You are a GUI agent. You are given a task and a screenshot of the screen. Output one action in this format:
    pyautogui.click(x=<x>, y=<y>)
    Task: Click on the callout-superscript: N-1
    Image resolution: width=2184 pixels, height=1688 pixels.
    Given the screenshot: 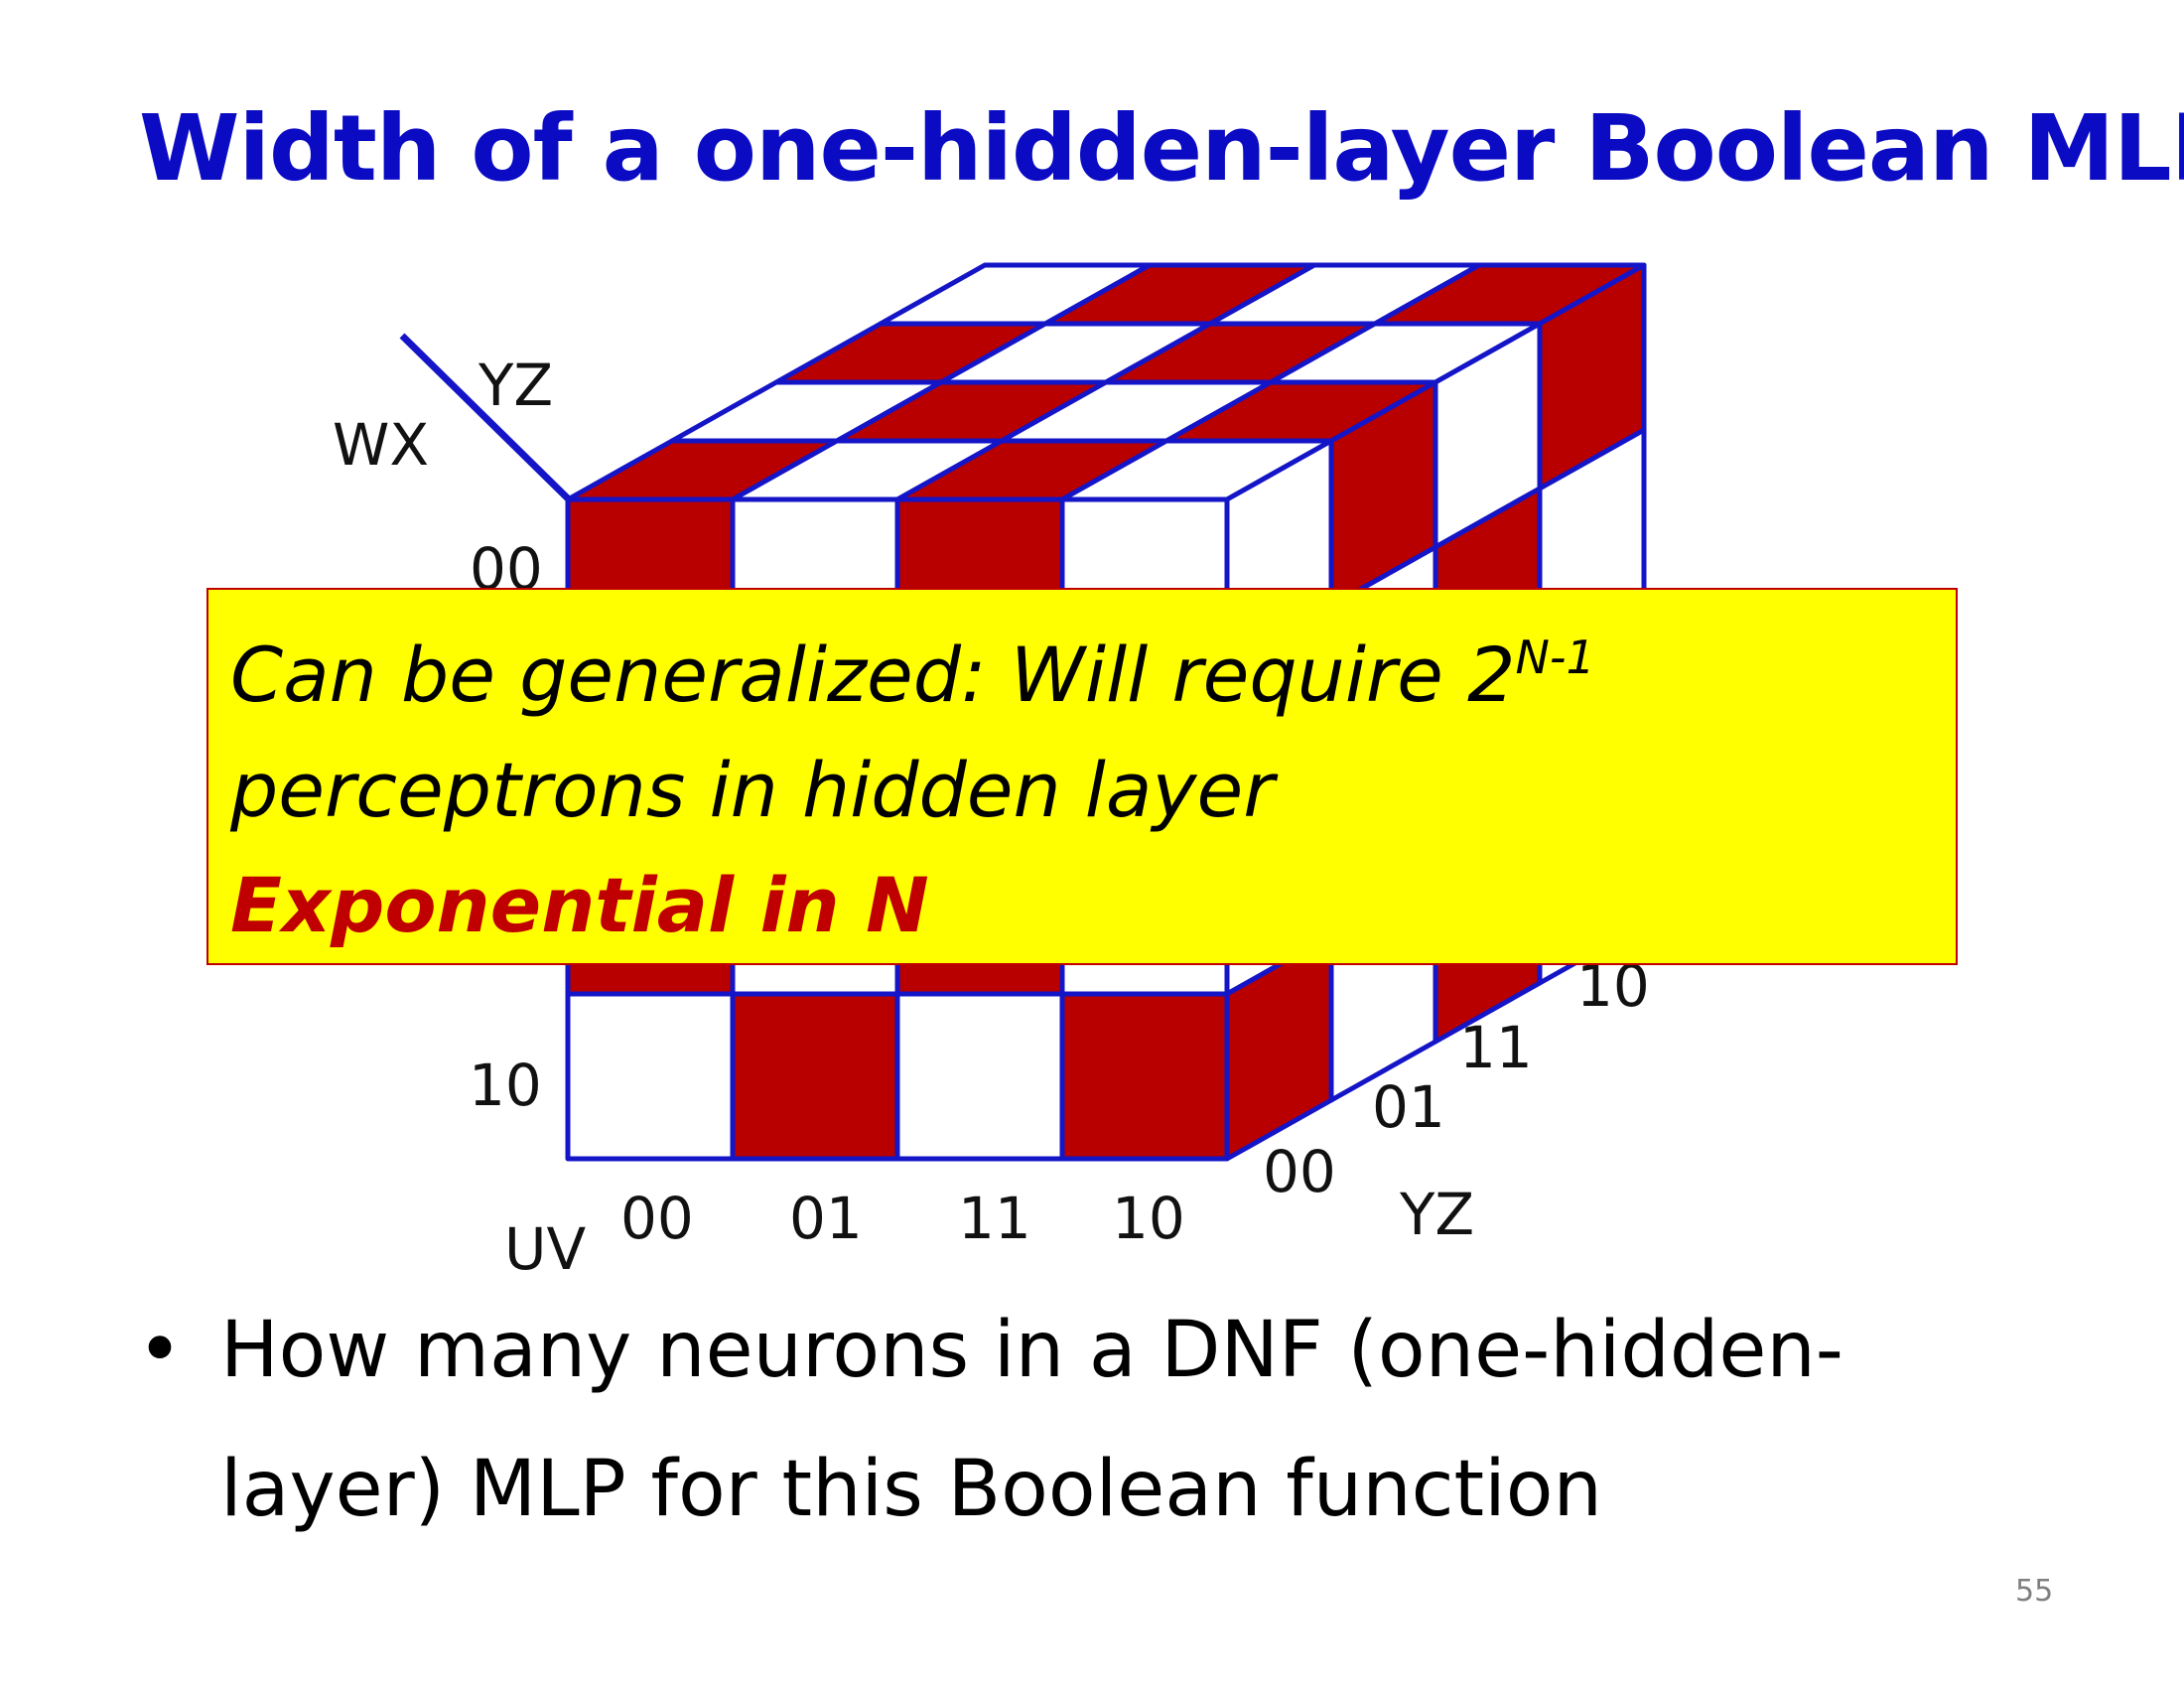 What is the action you would take?
    pyautogui.click(x=1555, y=657)
    